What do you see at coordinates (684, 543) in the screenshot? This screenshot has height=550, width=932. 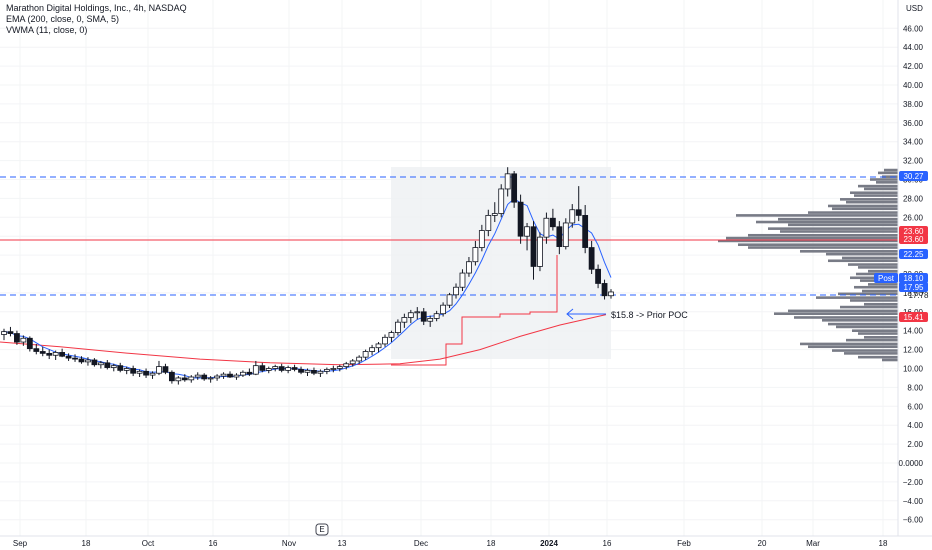 I see `x-tick-label: Feb` at bounding box center [684, 543].